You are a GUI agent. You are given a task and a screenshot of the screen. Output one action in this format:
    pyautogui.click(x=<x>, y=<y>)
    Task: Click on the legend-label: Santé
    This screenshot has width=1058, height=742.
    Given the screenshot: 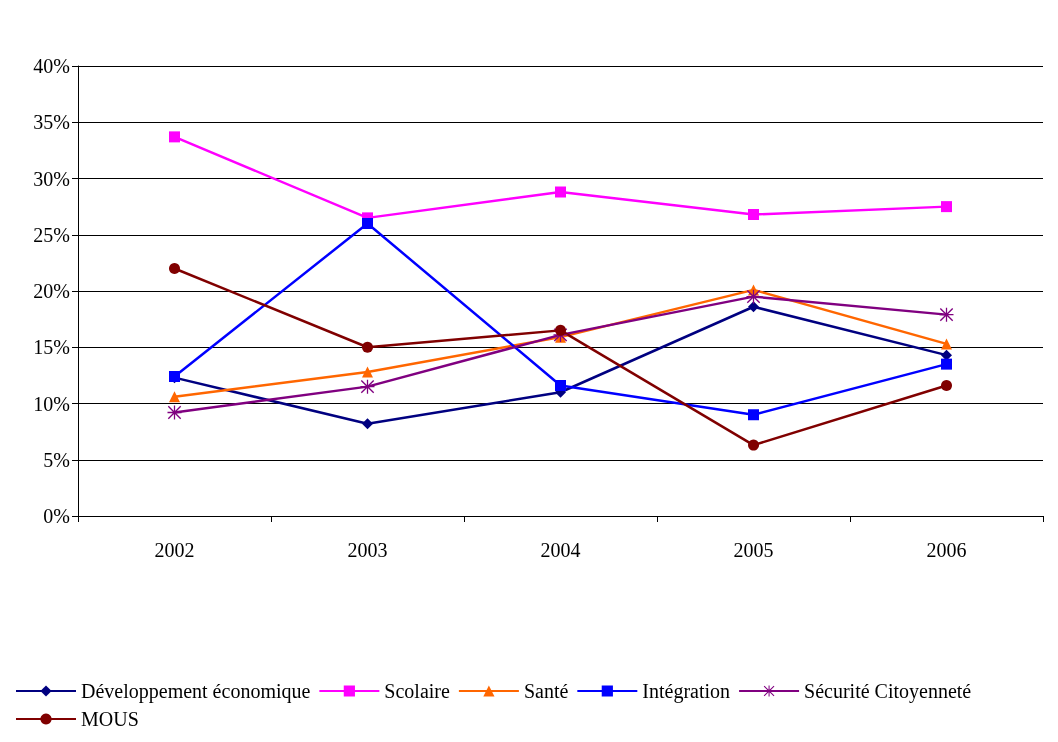 What is the action you would take?
    pyautogui.click(x=546, y=691)
    